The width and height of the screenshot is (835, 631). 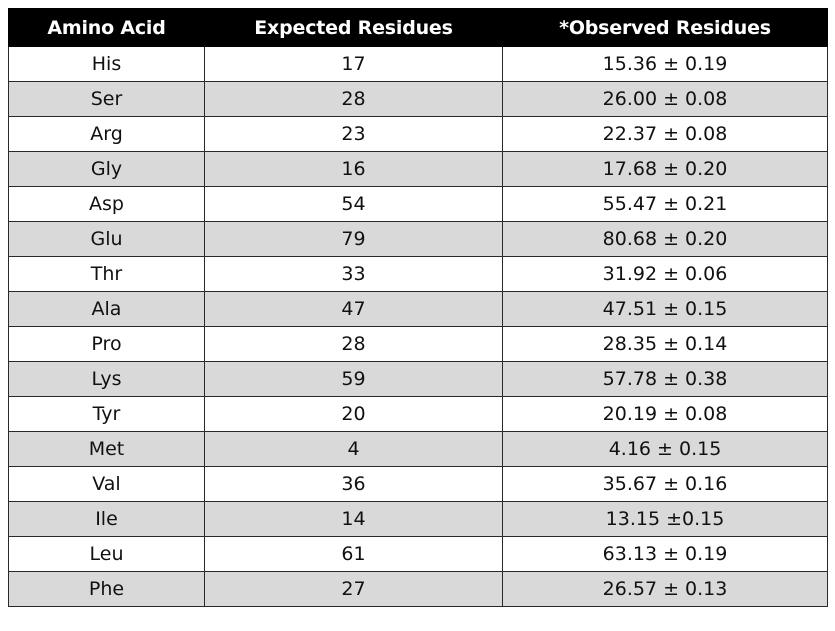 I want to click on table-row: Arg 23 22.37 ± 0.08, so click(x=418, y=134).